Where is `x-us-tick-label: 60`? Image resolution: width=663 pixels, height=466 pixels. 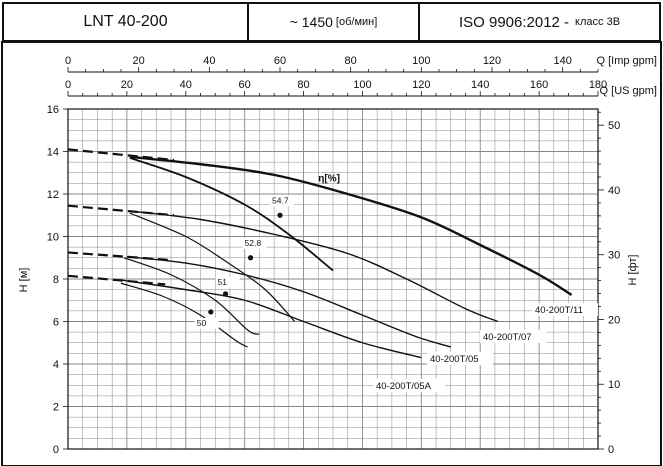
x-us-tick-label: 60 is located at coordinates (245, 85).